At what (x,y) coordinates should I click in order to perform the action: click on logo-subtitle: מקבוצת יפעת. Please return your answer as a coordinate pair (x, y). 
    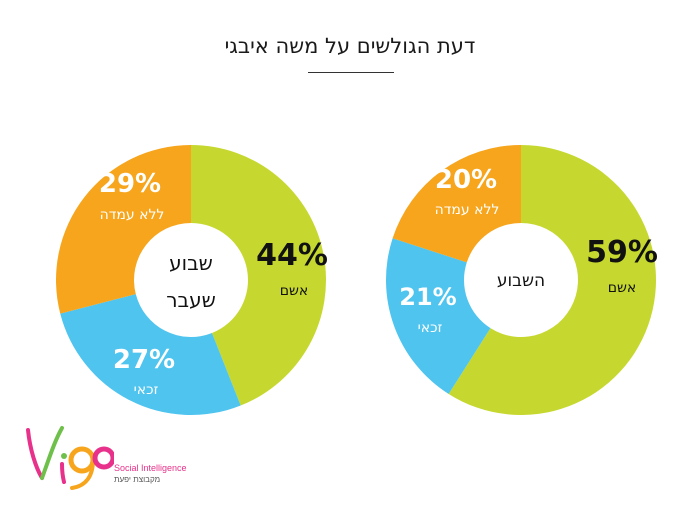
    Looking at the image, I should click on (137, 479).